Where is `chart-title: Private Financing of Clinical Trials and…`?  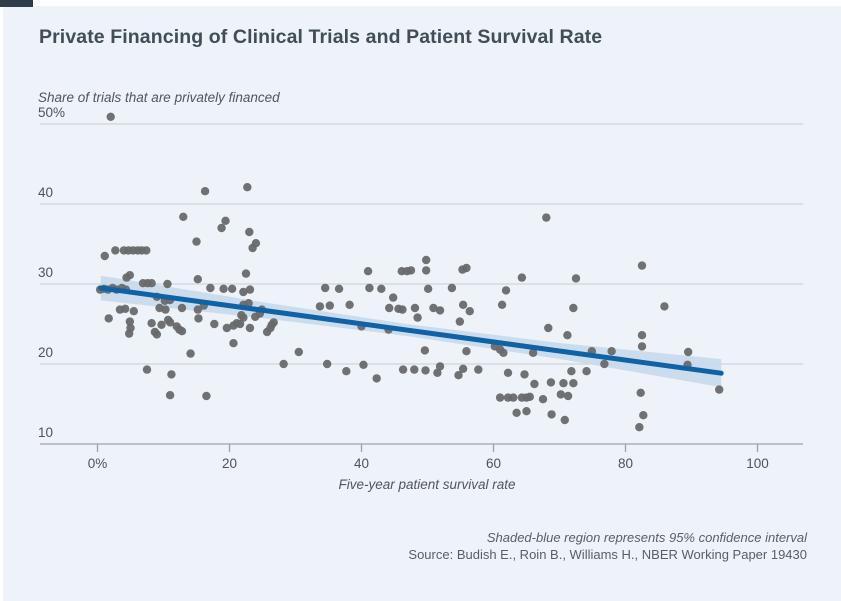 chart-title: Private Financing of Clinical Trials and… is located at coordinates (321, 37).